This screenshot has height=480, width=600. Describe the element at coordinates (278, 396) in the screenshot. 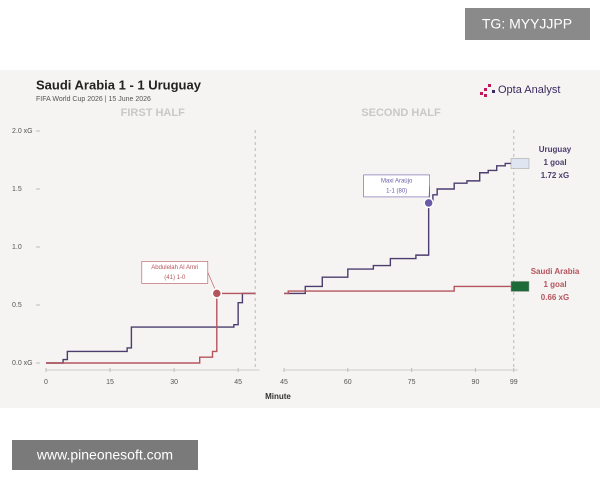

I see `x-axis-label: Minute` at that location.